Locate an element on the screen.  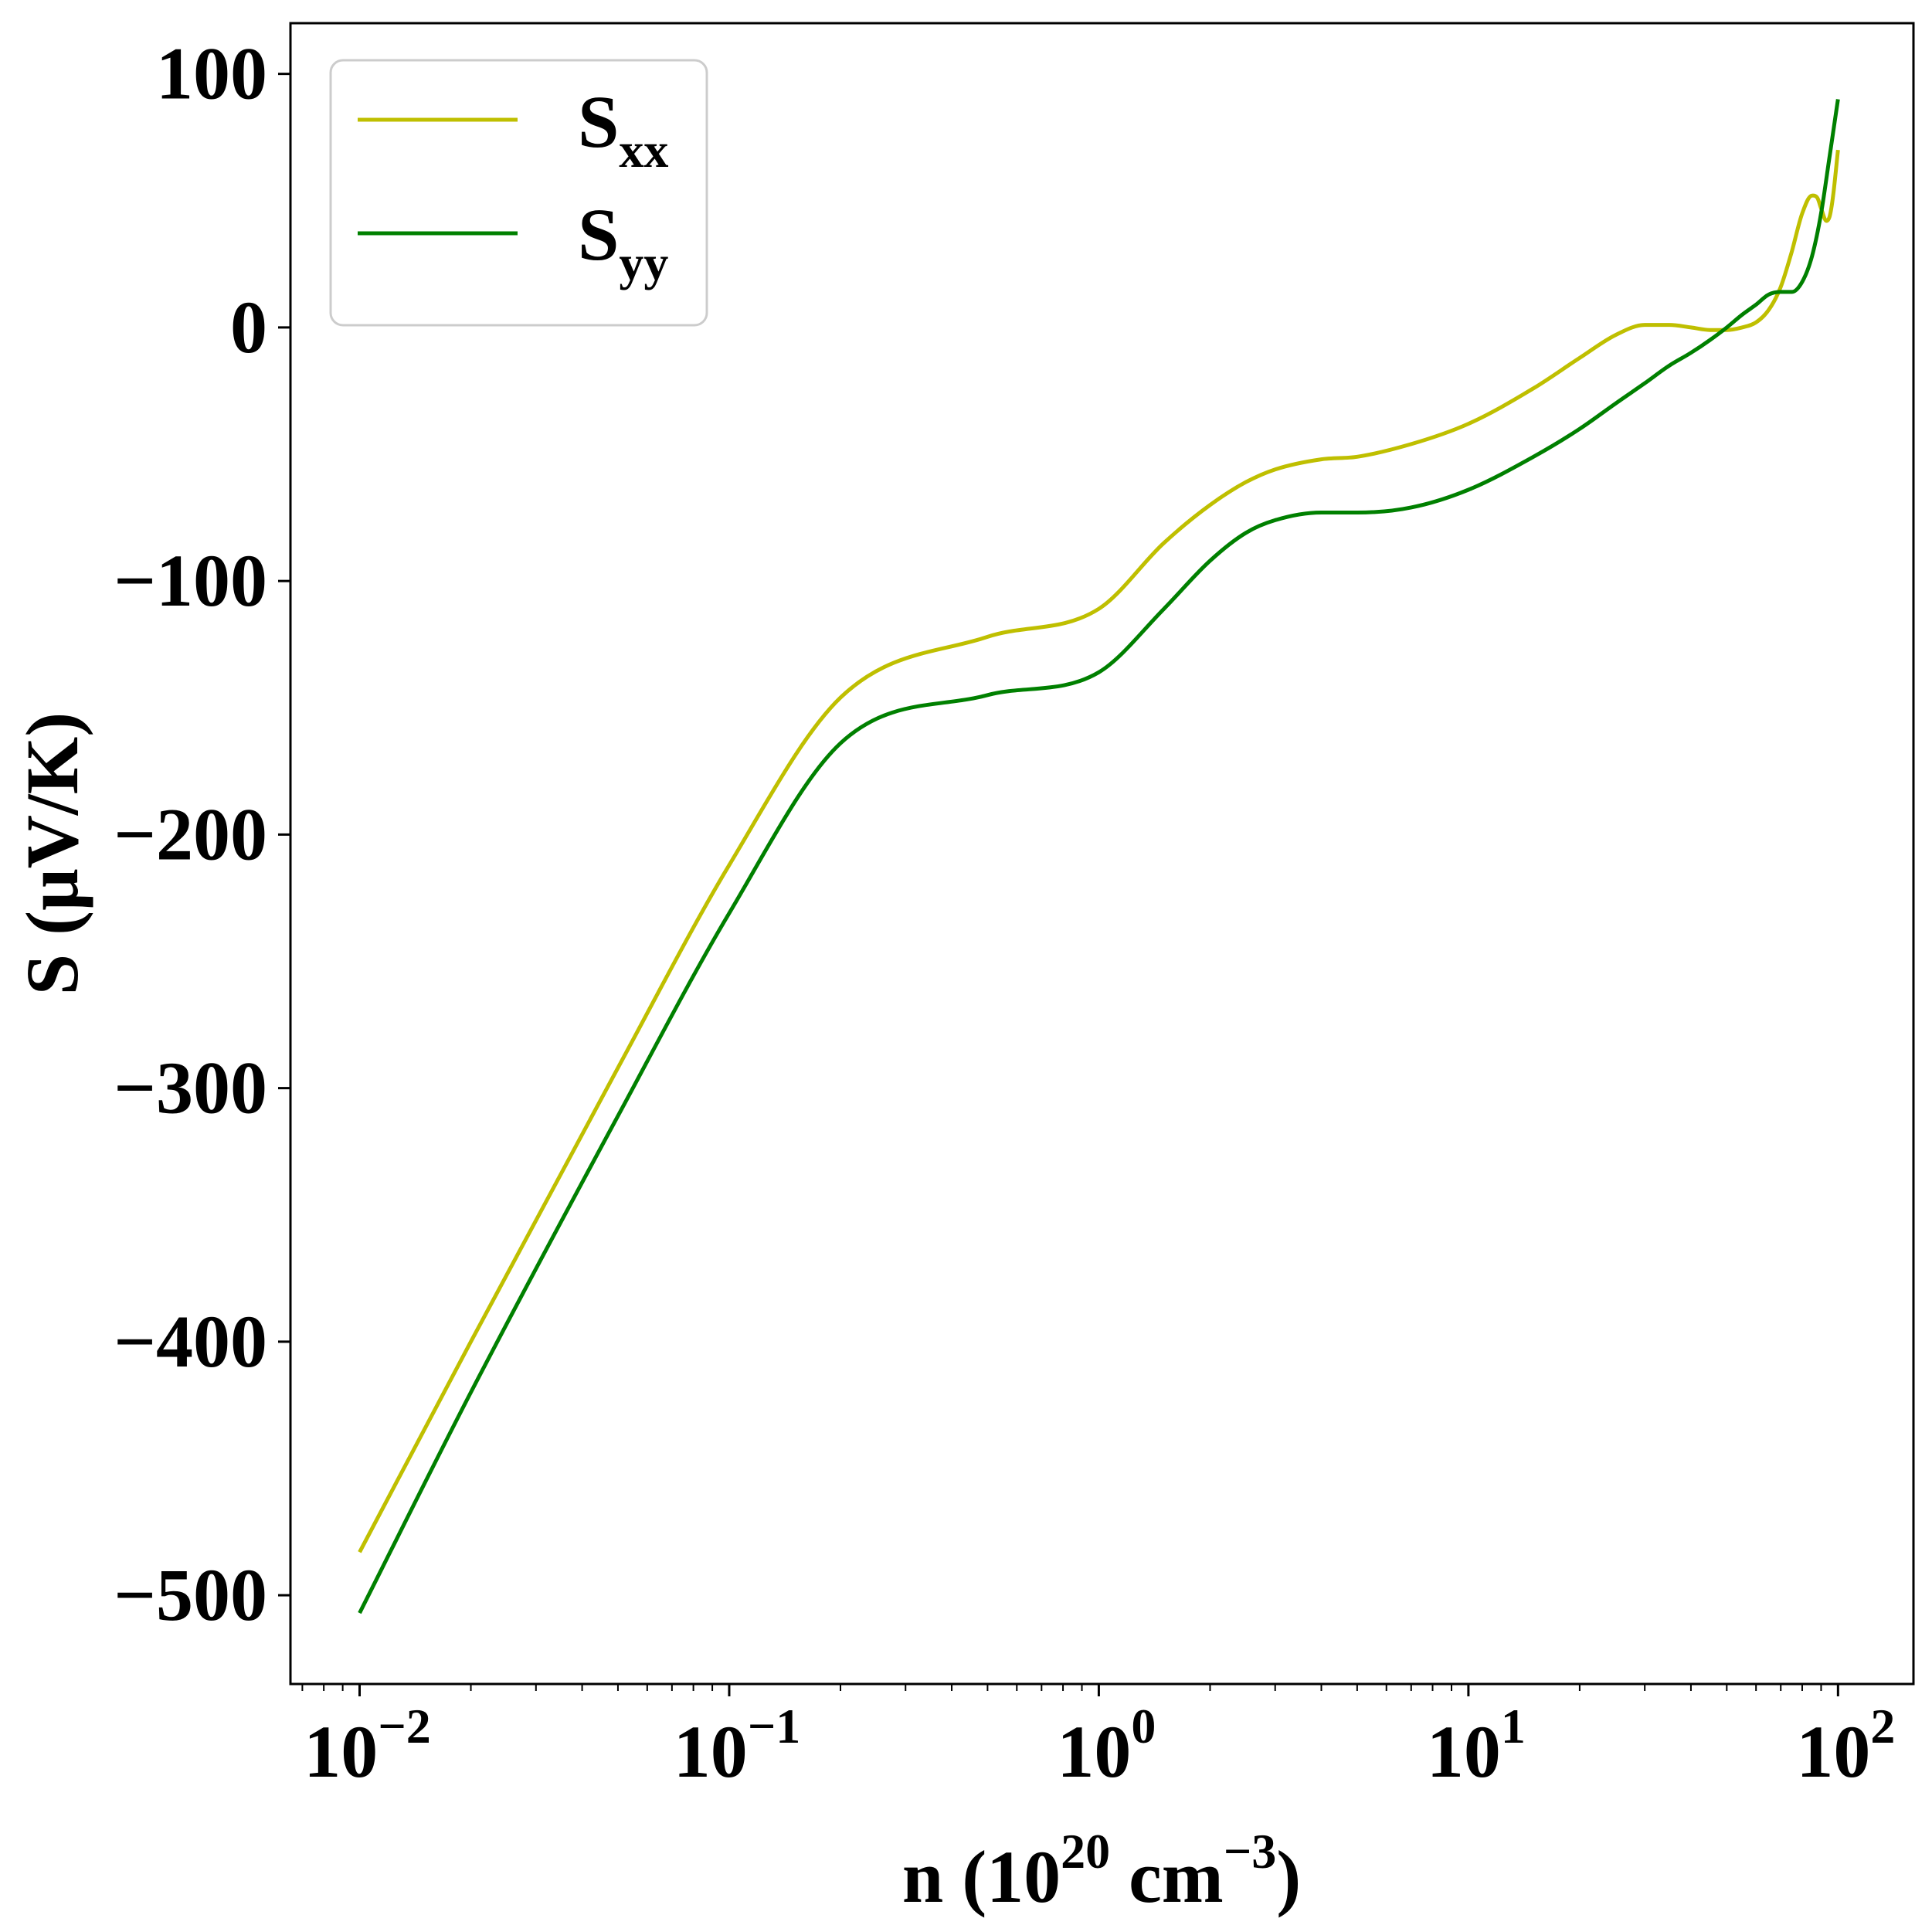
x-axis-label: n (1020 cm−3) is located at coordinates (1102, 1871).